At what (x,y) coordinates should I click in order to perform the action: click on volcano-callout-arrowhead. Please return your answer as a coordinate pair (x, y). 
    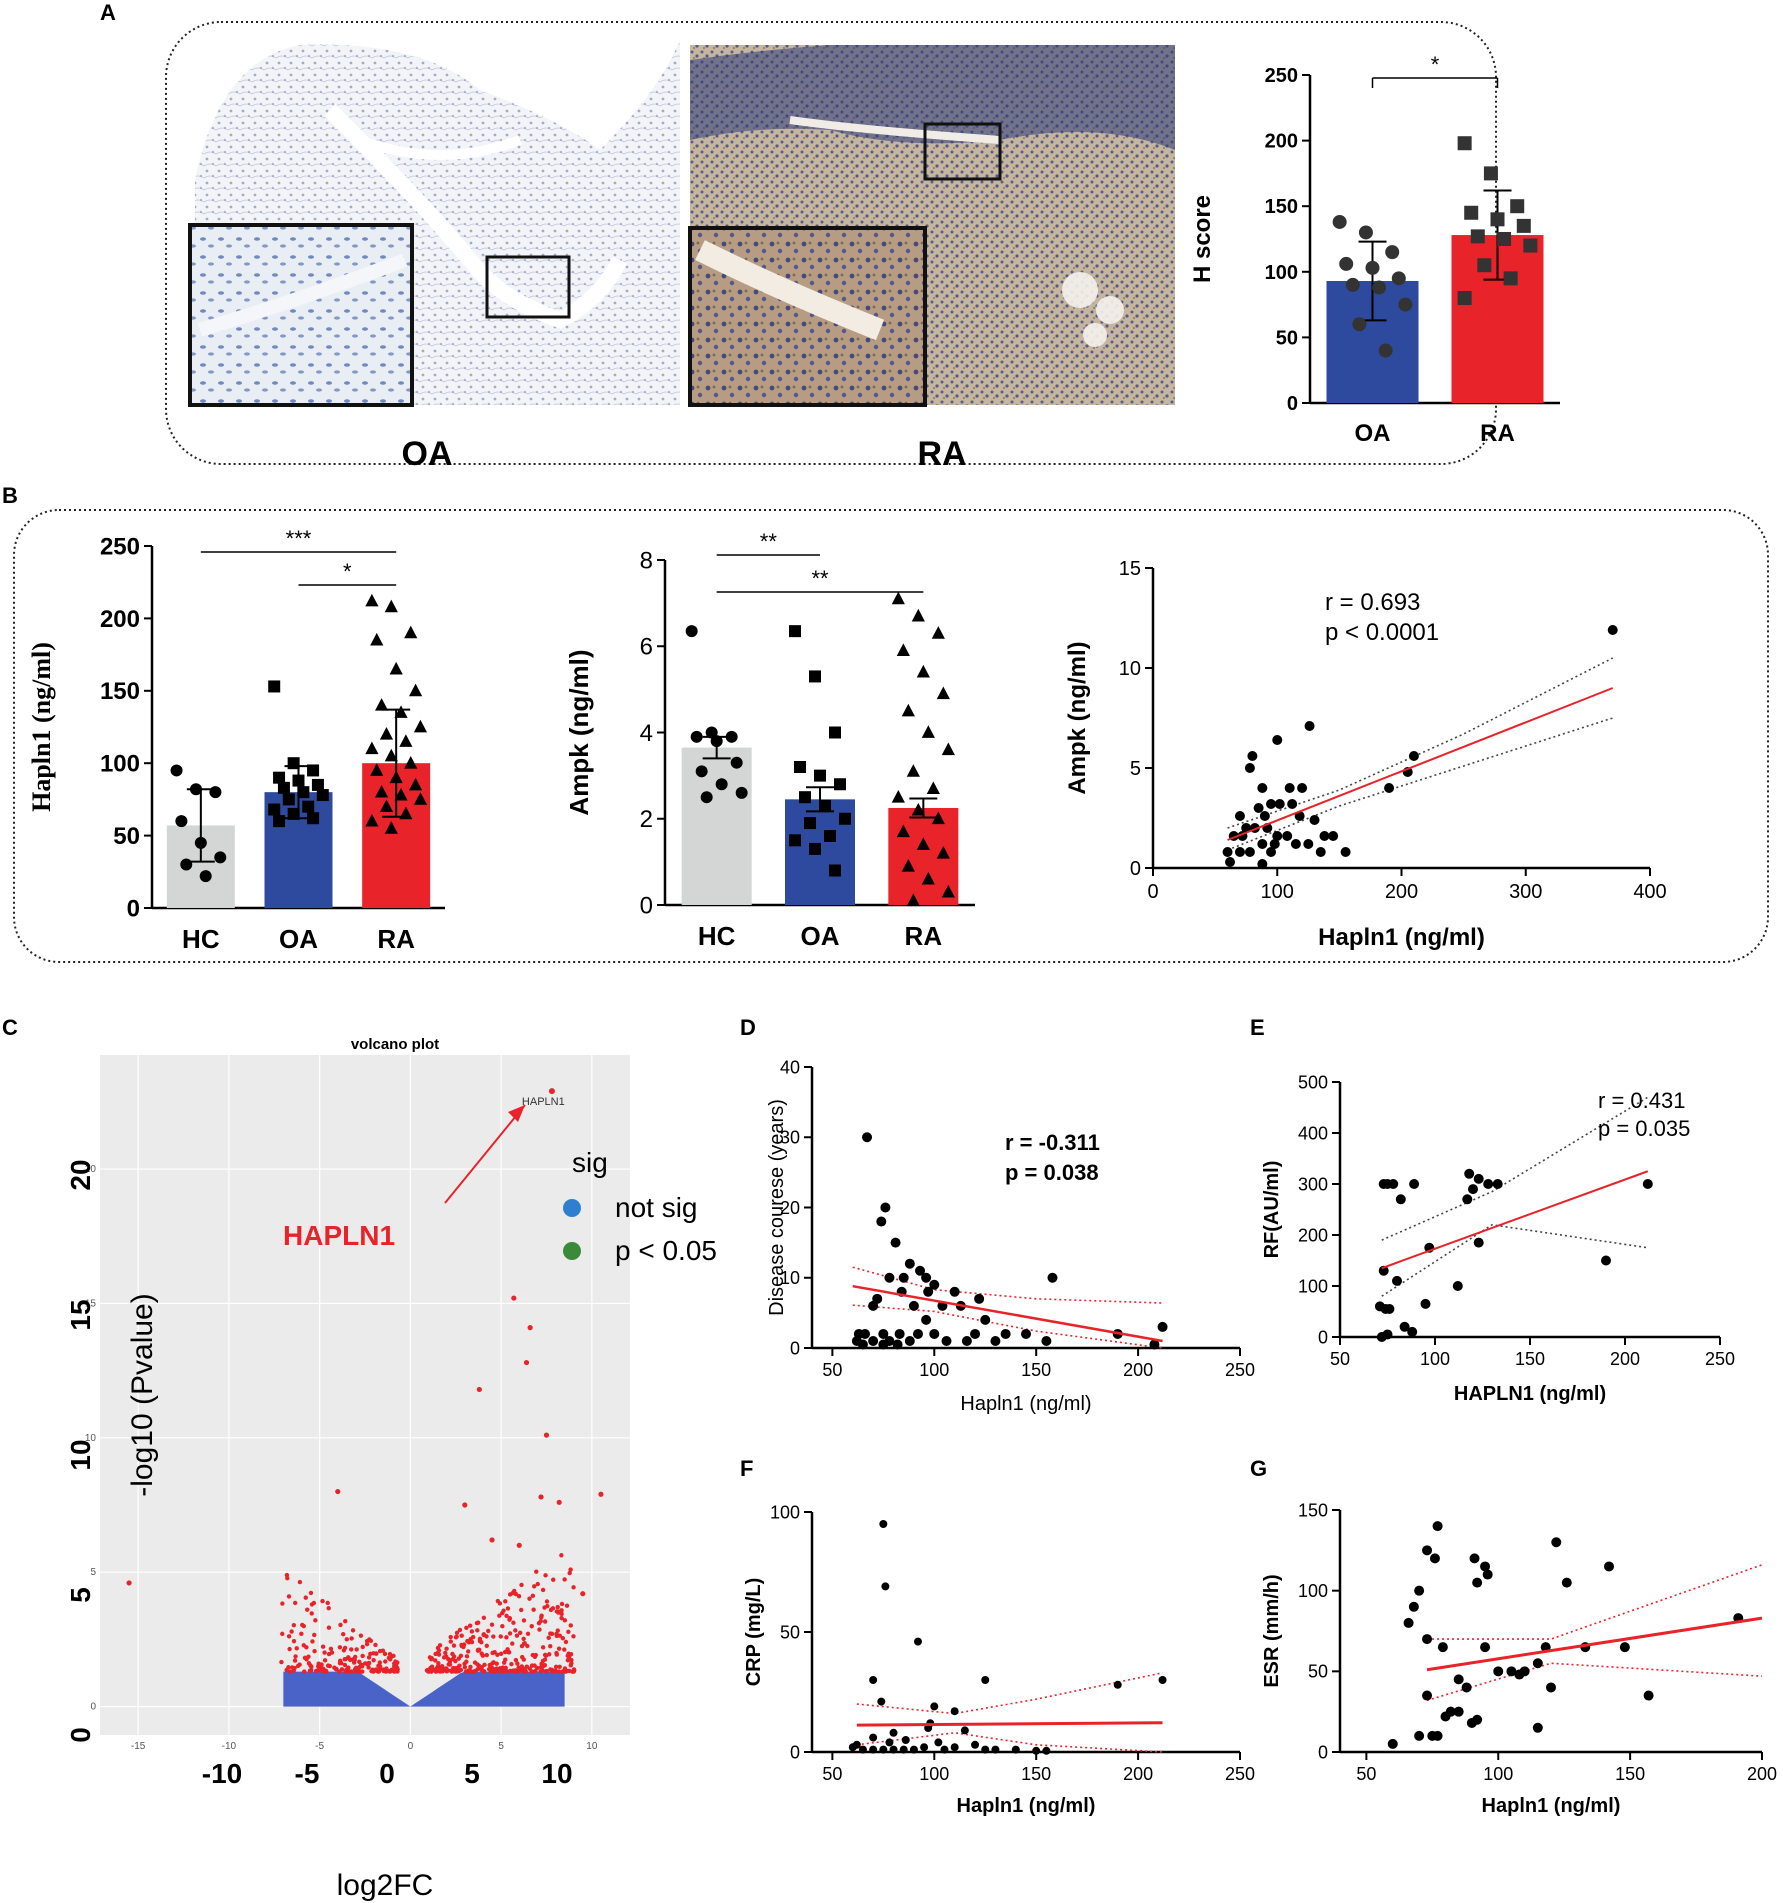
    Looking at the image, I should click on (516, 1113).